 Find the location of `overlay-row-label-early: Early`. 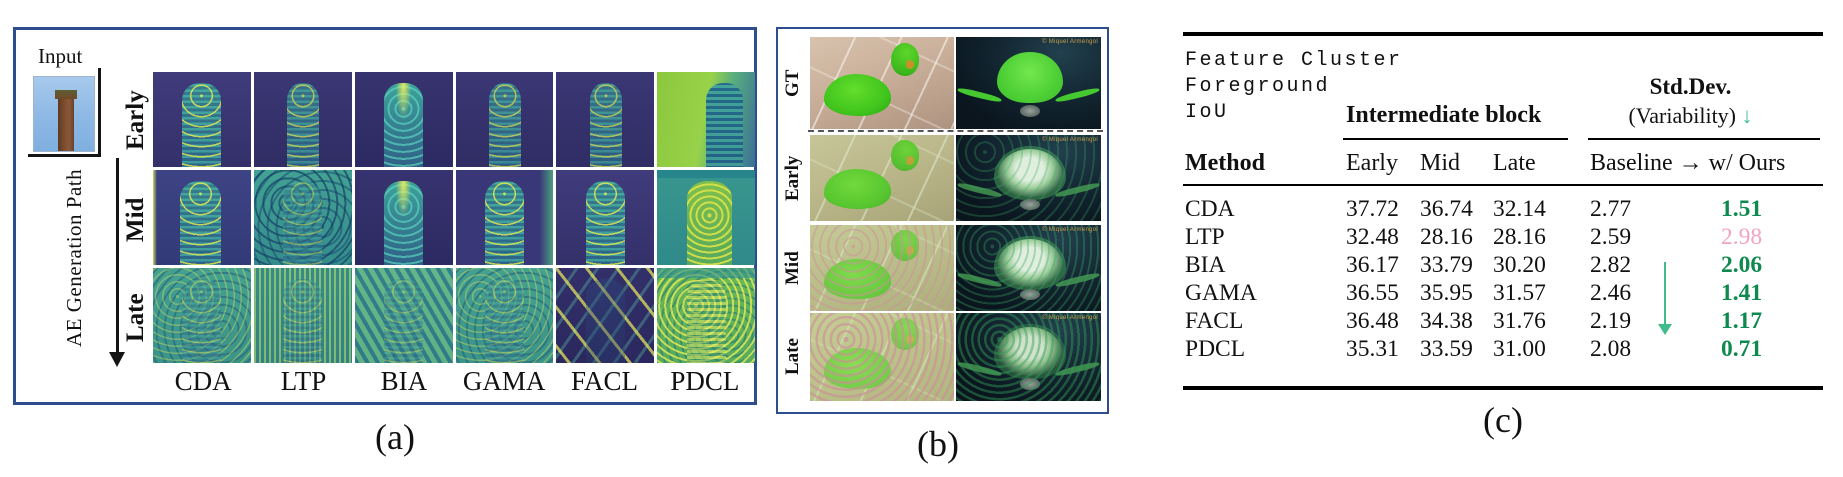

overlay-row-label-early: Early is located at coordinates (792, 178).